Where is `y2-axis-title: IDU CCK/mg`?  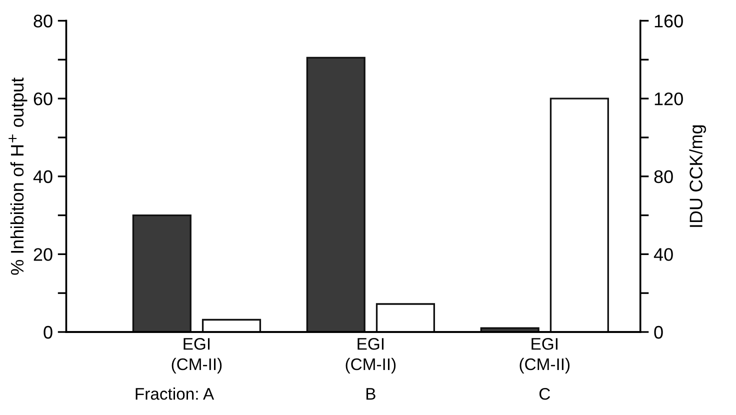
y2-axis-title: IDU CCK/mg is located at coordinates (697, 176).